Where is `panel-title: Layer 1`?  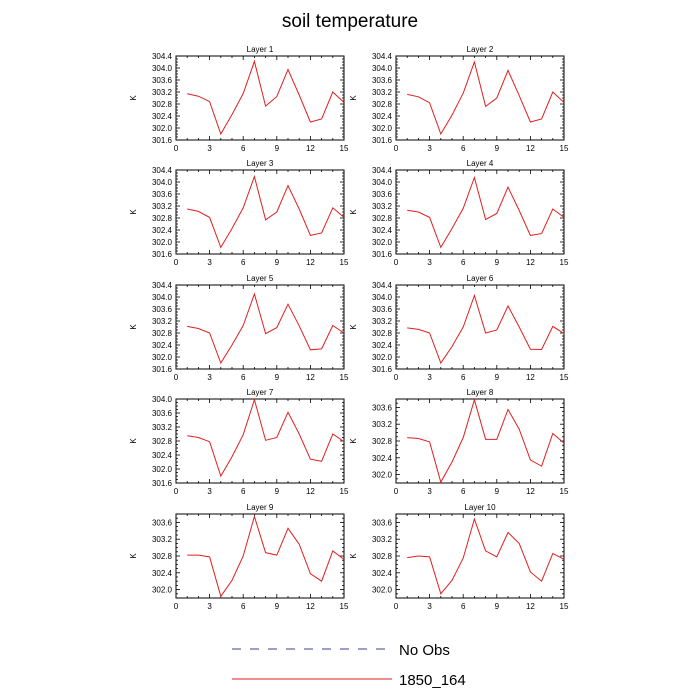
panel-title: Layer 1 is located at coordinates (260, 49).